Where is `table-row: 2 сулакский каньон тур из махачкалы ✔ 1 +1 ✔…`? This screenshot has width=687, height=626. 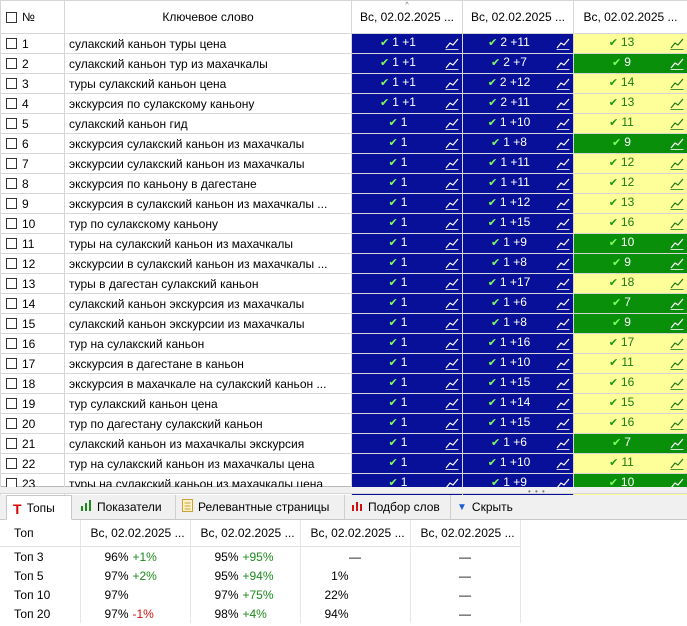 table-row: 2 сулакский каньон тур из махачкалы ✔ 1 +1 ✔… is located at coordinates (343, 63).